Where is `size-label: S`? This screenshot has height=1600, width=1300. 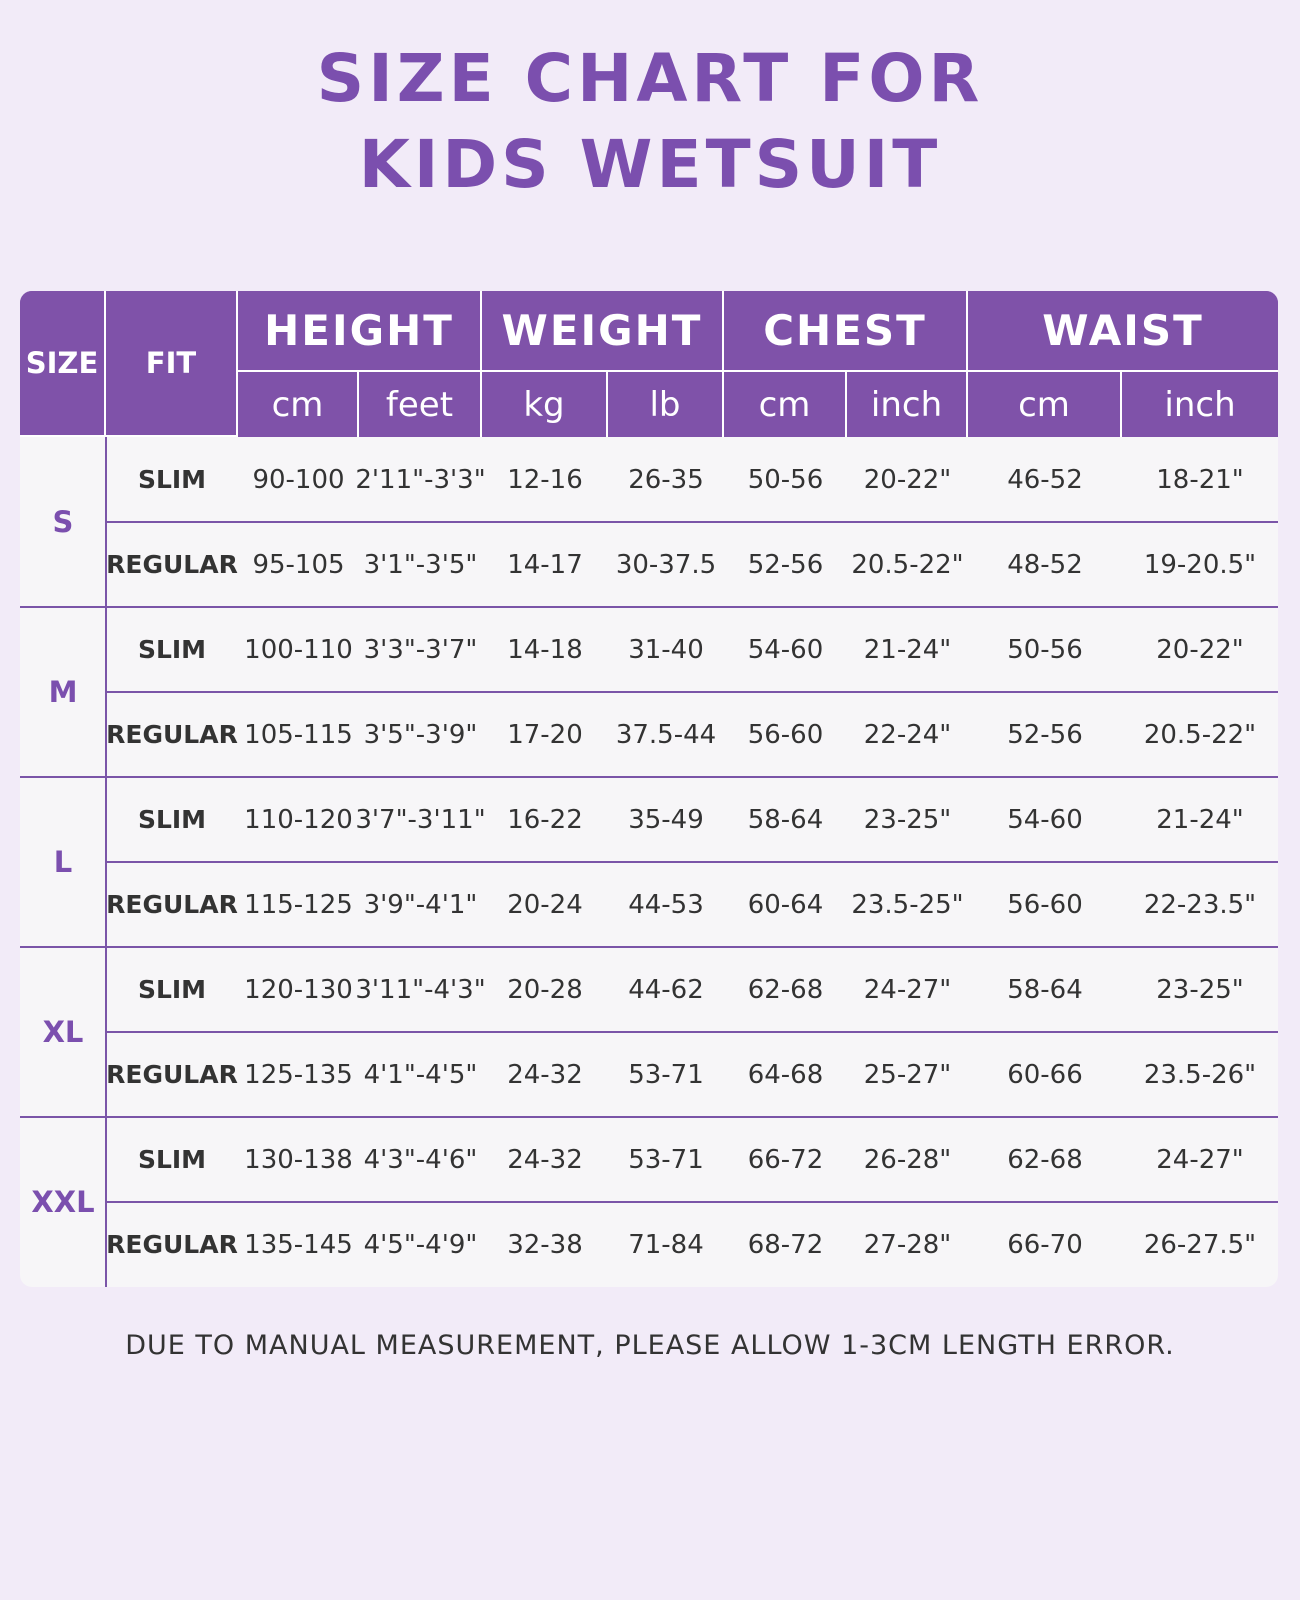
size-label: S is located at coordinates (63, 522).